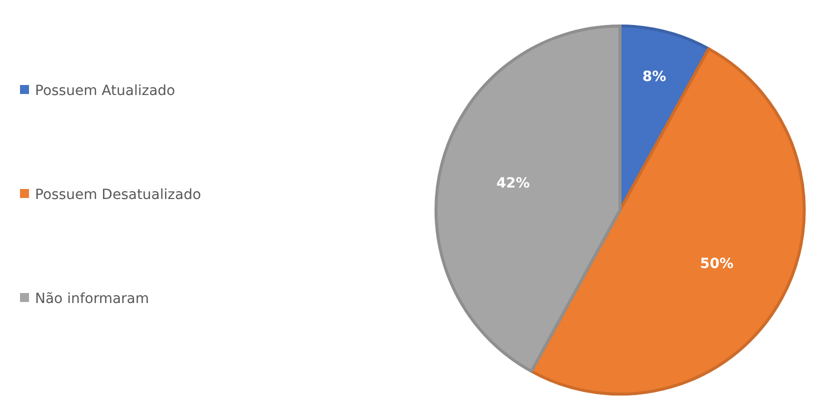 Image resolution: width=814 pixels, height=400 pixels. Describe the element at coordinates (513, 183) in the screenshot. I see `data-label: 42%` at that location.